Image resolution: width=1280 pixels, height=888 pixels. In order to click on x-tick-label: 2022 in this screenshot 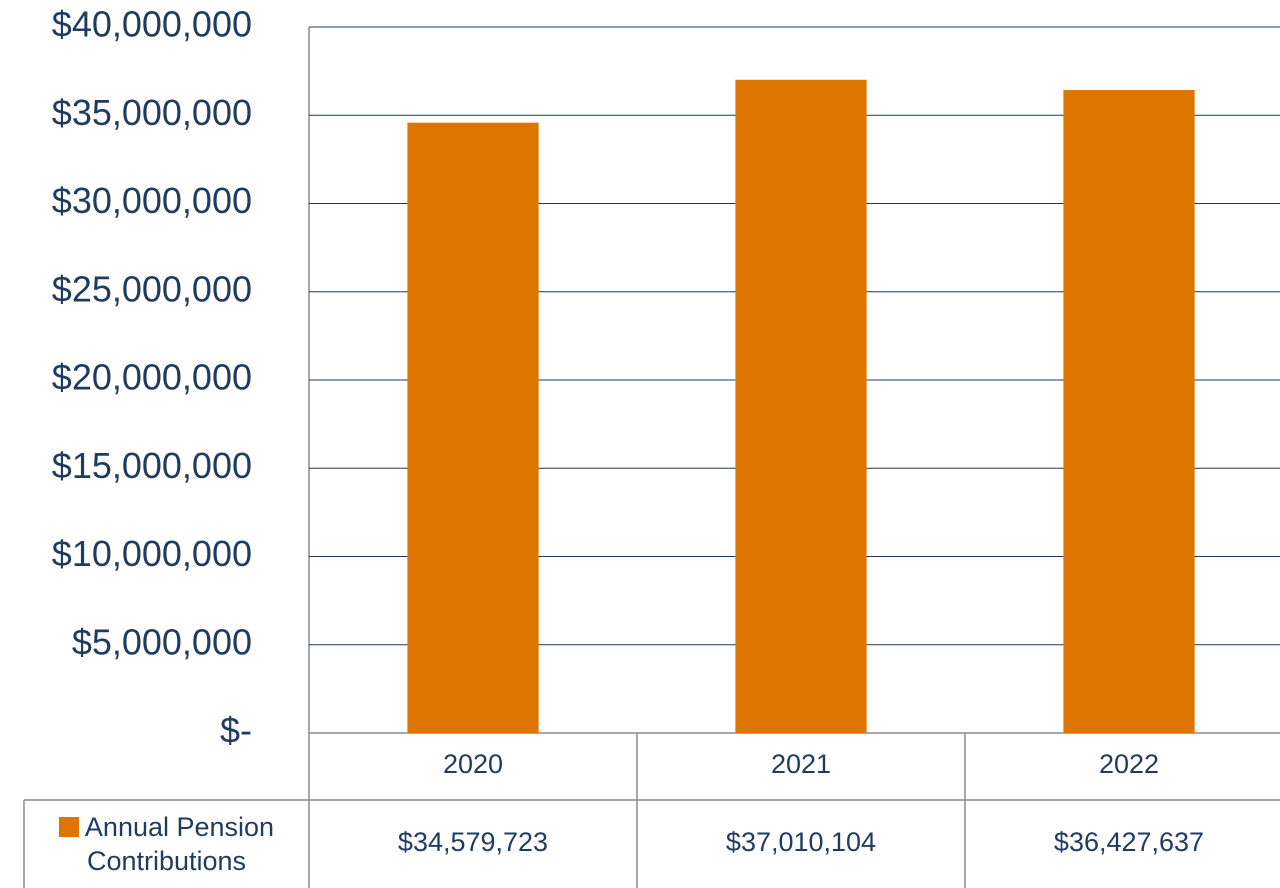, I will do `click(1129, 764)`.